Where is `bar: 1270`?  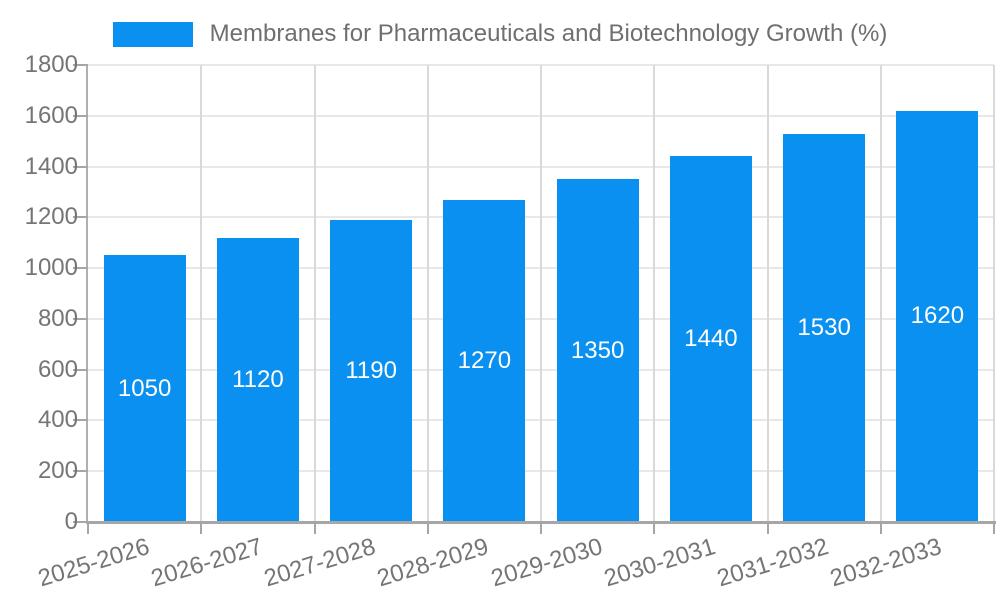
bar: 1270 is located at coordinates (484, 360).